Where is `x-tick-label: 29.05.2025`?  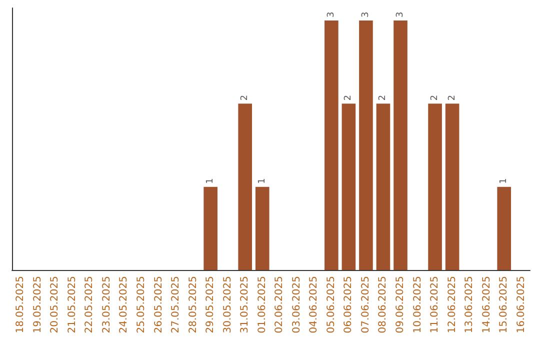 x-tick-label: 29.05.2025 is located at coordinates (210, 305).